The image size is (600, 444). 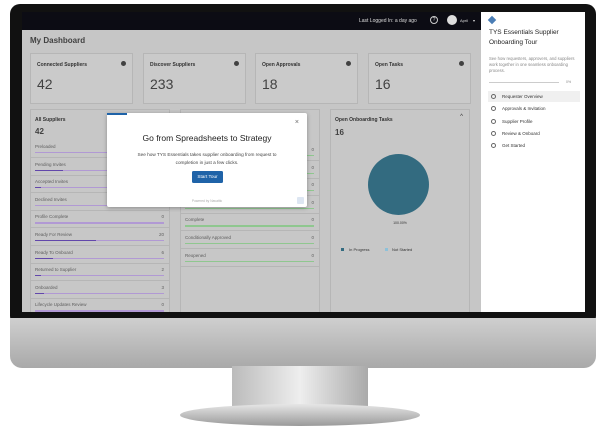 What do you see at coordinates (162, 287) in the screenshot?
I see `row-value: 3` at bounding box center [162, 287].